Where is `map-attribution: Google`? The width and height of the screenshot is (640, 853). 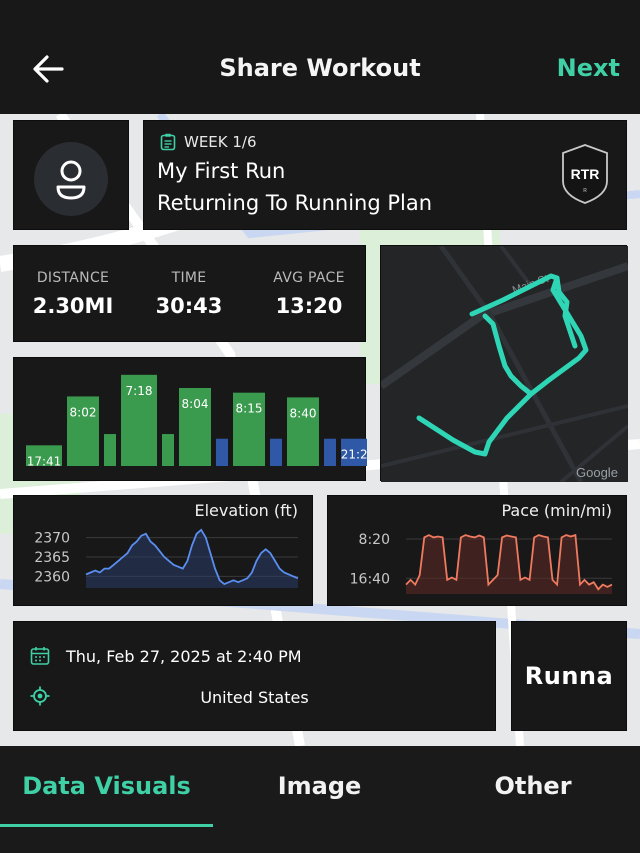
map-attribution: Google is located at coordinates (597, 472).